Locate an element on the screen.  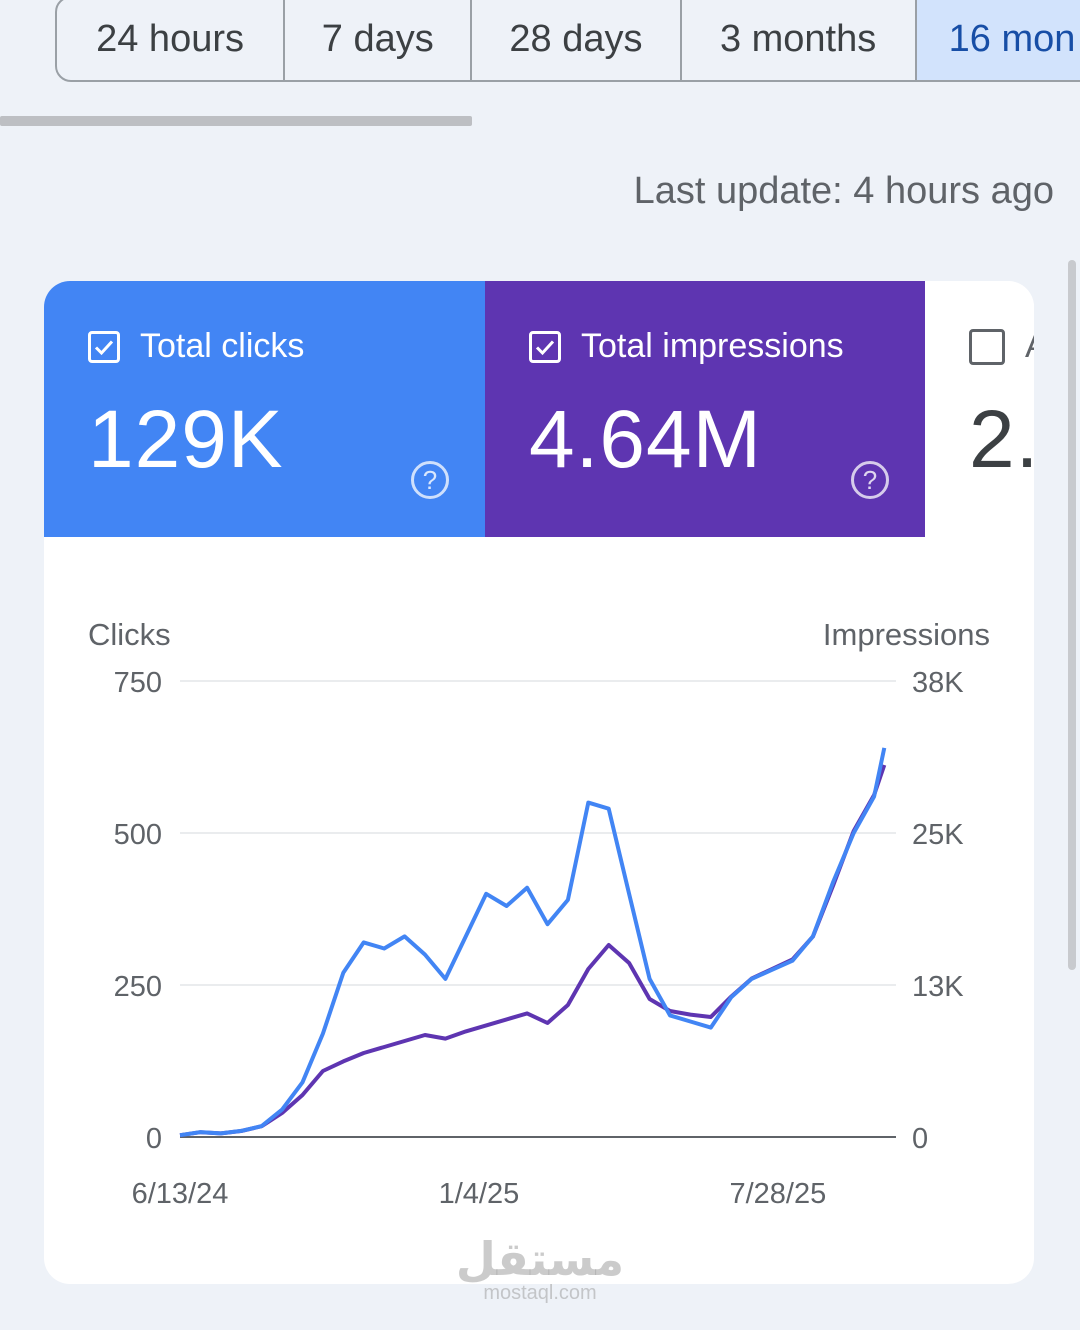
right-tick-label: 25K is located at coordinates (938, 835).